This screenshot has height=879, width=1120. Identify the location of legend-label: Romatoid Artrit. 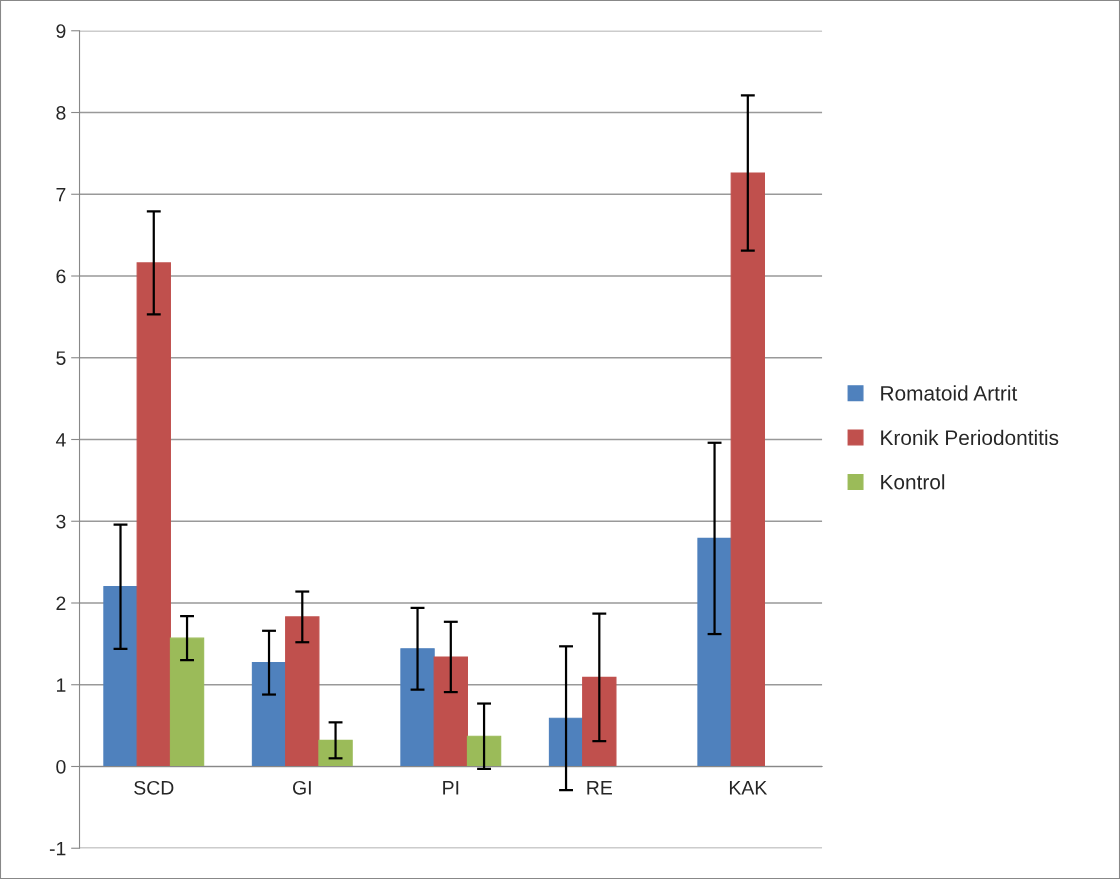
(949, 393).